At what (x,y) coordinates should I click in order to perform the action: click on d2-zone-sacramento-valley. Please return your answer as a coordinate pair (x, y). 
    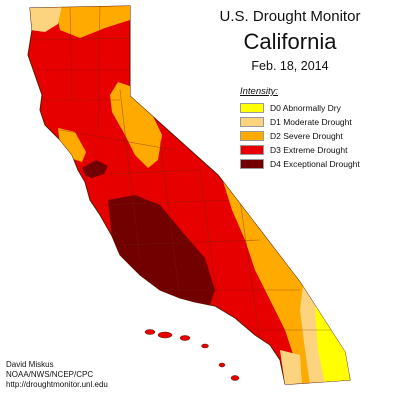
    Looking at the image, I should click on (136, 125).